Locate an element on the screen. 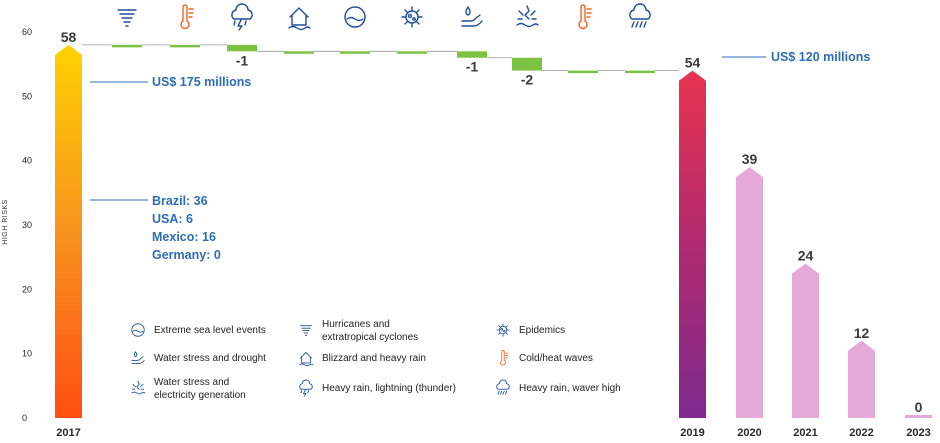  legend-label: Extreme sea level events is located at coordinates (210, 330).